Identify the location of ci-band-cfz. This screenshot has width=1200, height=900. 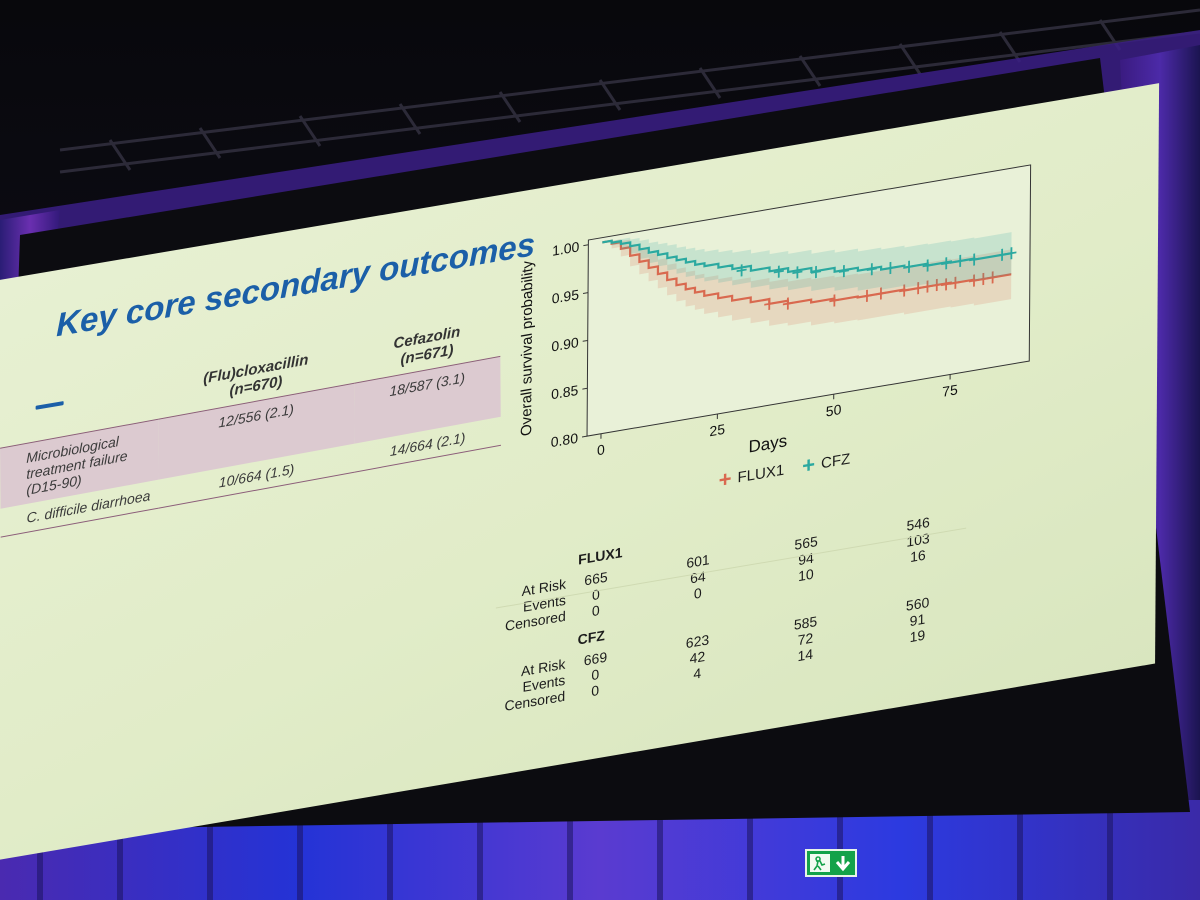
(807, 262).